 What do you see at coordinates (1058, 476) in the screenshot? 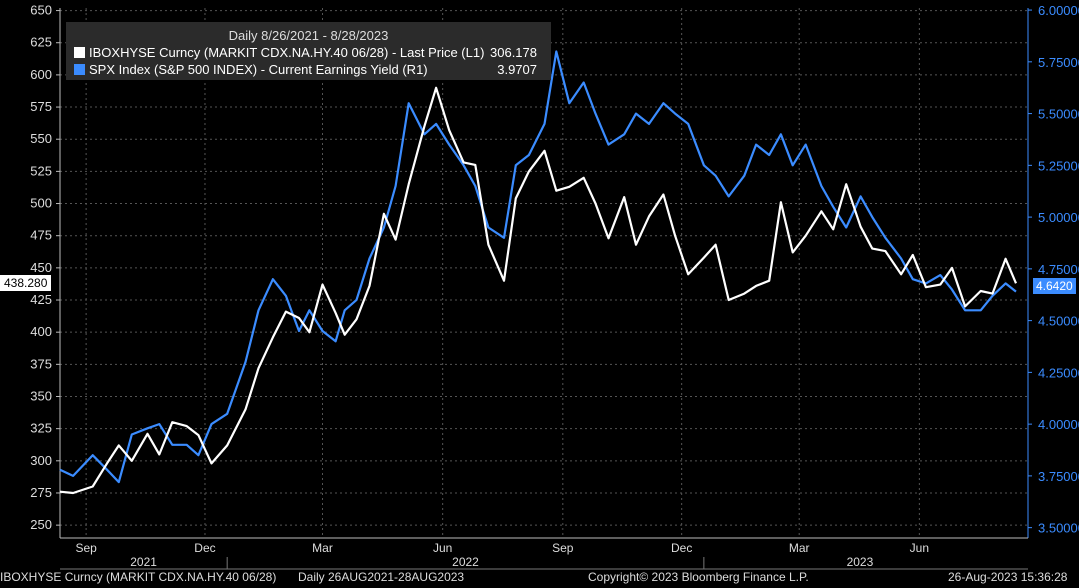
I see `right-tick-label: 3.75000` at bounding box center [1058, 476].